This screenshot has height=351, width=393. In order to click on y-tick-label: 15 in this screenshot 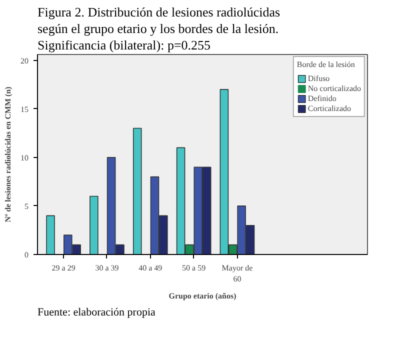, I will do `click(24, 109)`.